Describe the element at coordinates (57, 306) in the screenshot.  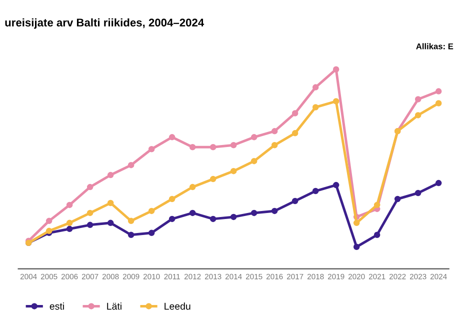
I see `legend-label: esti` at that location.